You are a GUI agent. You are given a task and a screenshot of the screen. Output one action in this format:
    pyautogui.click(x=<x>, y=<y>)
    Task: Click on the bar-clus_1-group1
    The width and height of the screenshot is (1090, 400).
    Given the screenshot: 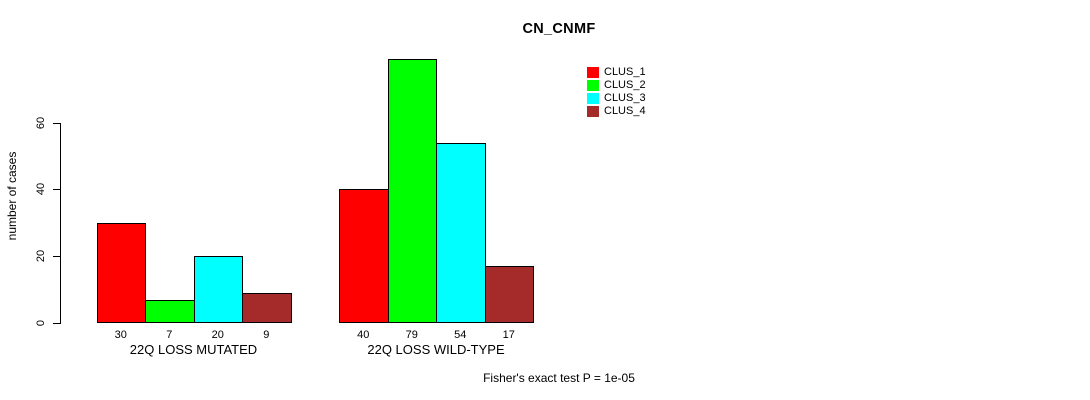 What is the action you would take?
    pyautogui.click(x=121, y=272)
    